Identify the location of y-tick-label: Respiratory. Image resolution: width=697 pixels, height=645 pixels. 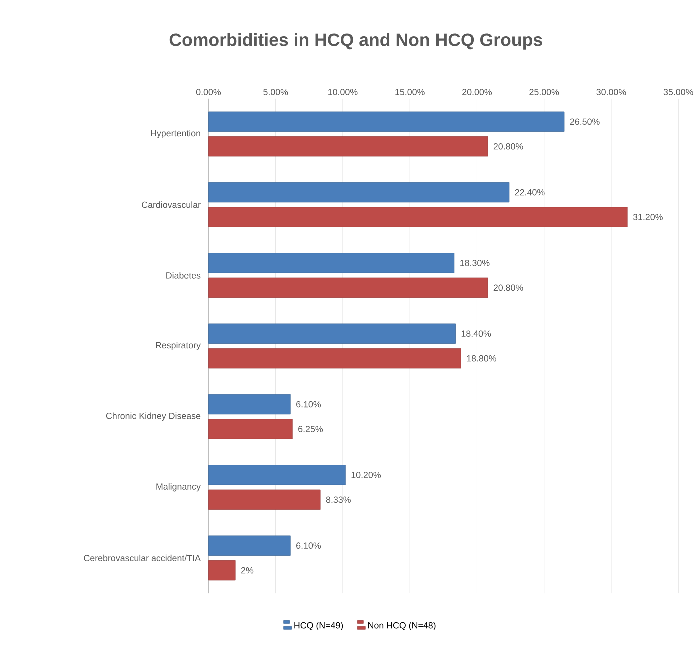
(178, 346).